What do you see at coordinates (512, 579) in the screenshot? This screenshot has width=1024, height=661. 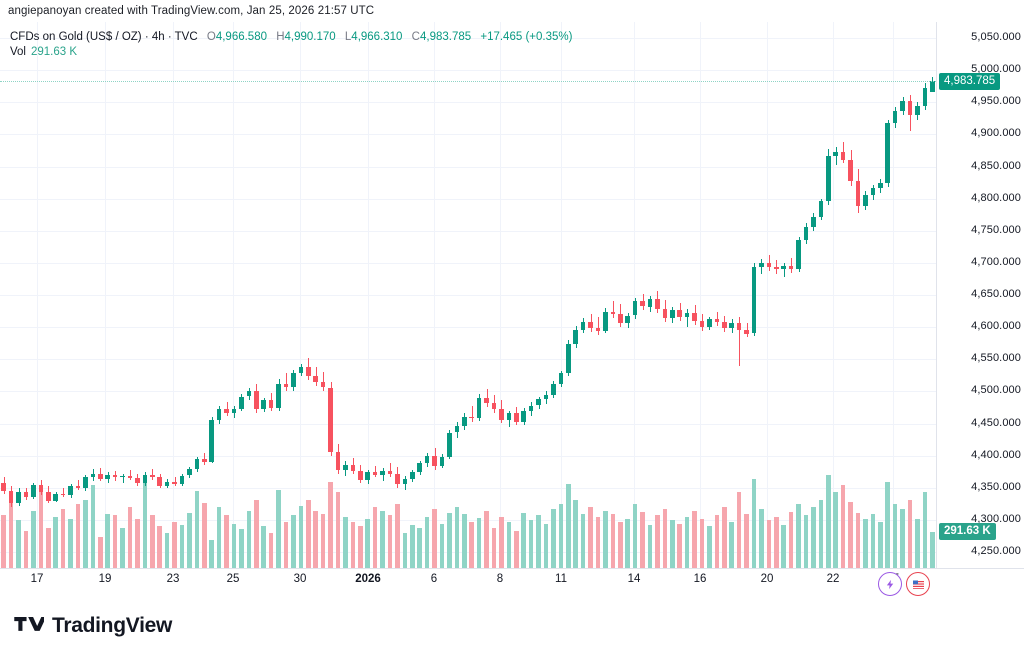 I see `time-axis: 1719232530202668111416202225` at bounding box center [512, 579].